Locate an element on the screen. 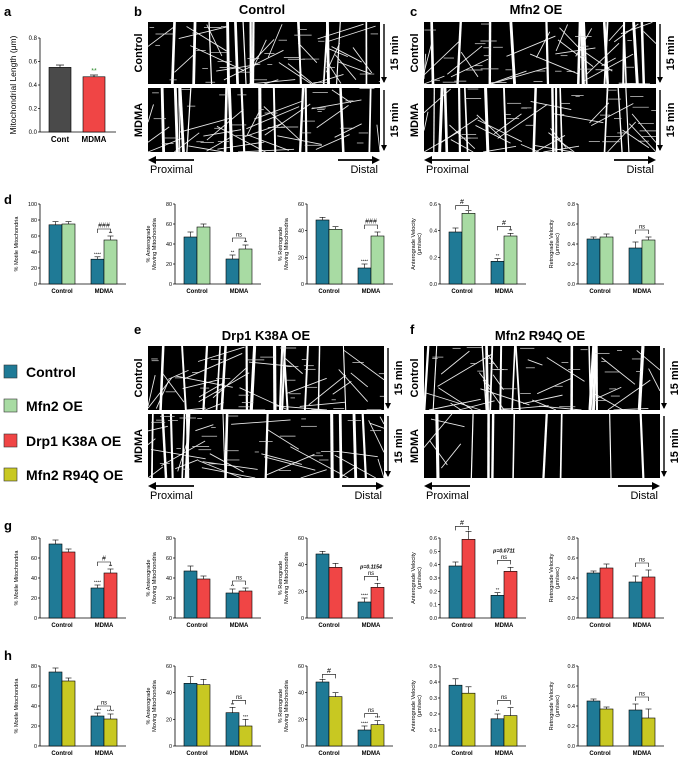 Image resolution: width=685 pixels, height=764 pixels. y-tick-label: 0.8 is located at coordinates (33, 39).